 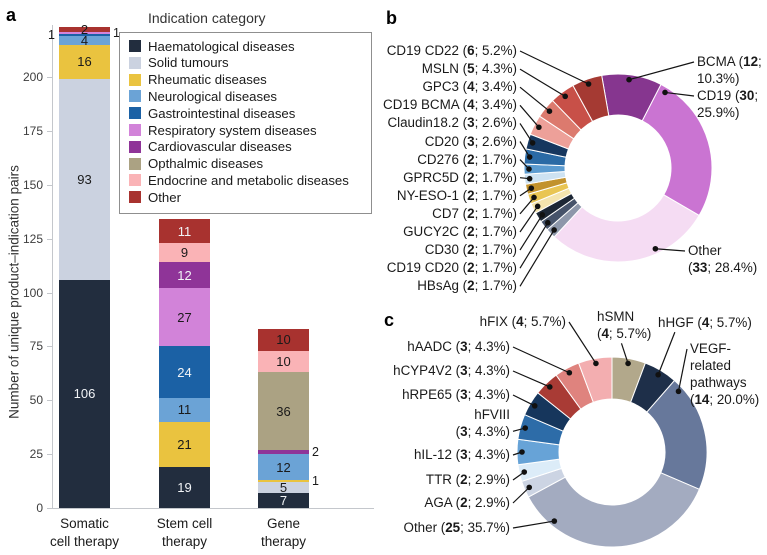 I want to click on donut-slice-label: CD20 (3; 2.6%), so click(x=470, y=141).